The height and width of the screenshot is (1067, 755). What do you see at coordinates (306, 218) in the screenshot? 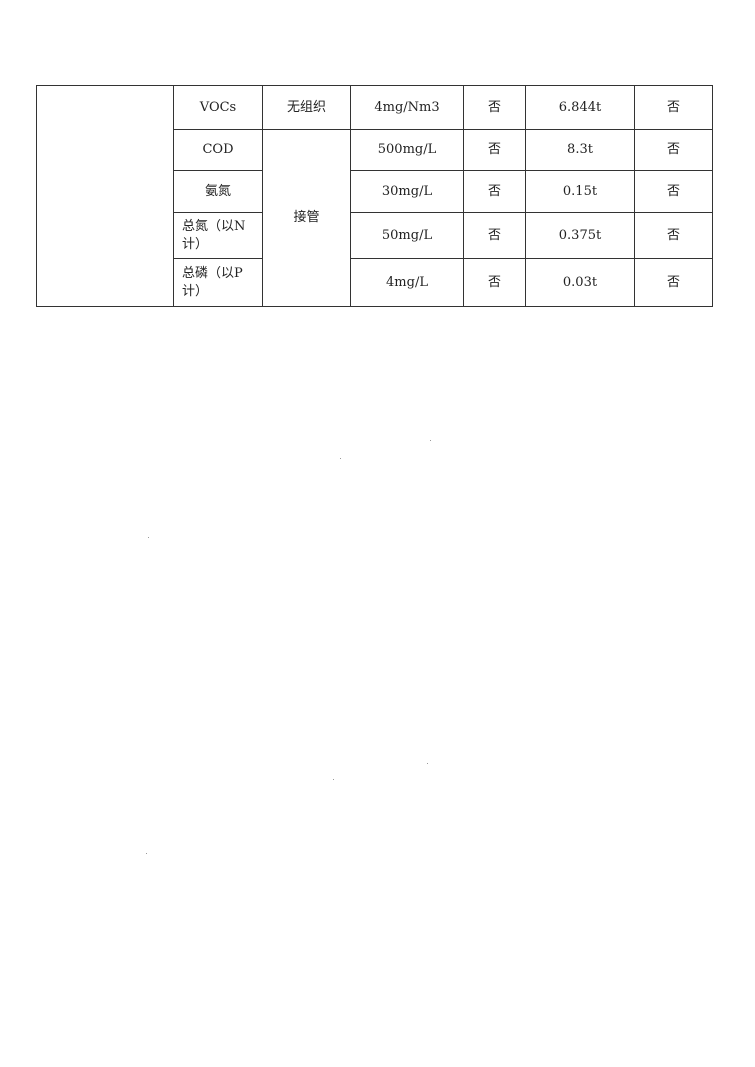
I see `method-cell: 接管` at bounding box center [306, 218].